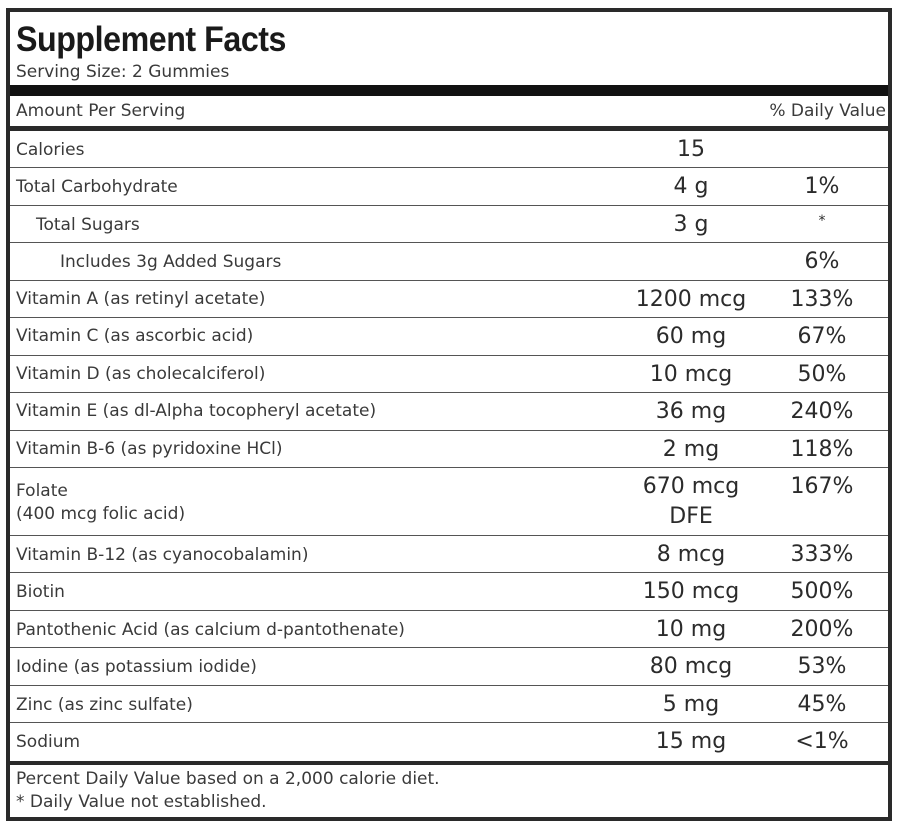 The image size is (900, 831). What do you see at coordinates (449, 128) in the screenshot?
I see `header-divider` at bounding box center [449, 128].